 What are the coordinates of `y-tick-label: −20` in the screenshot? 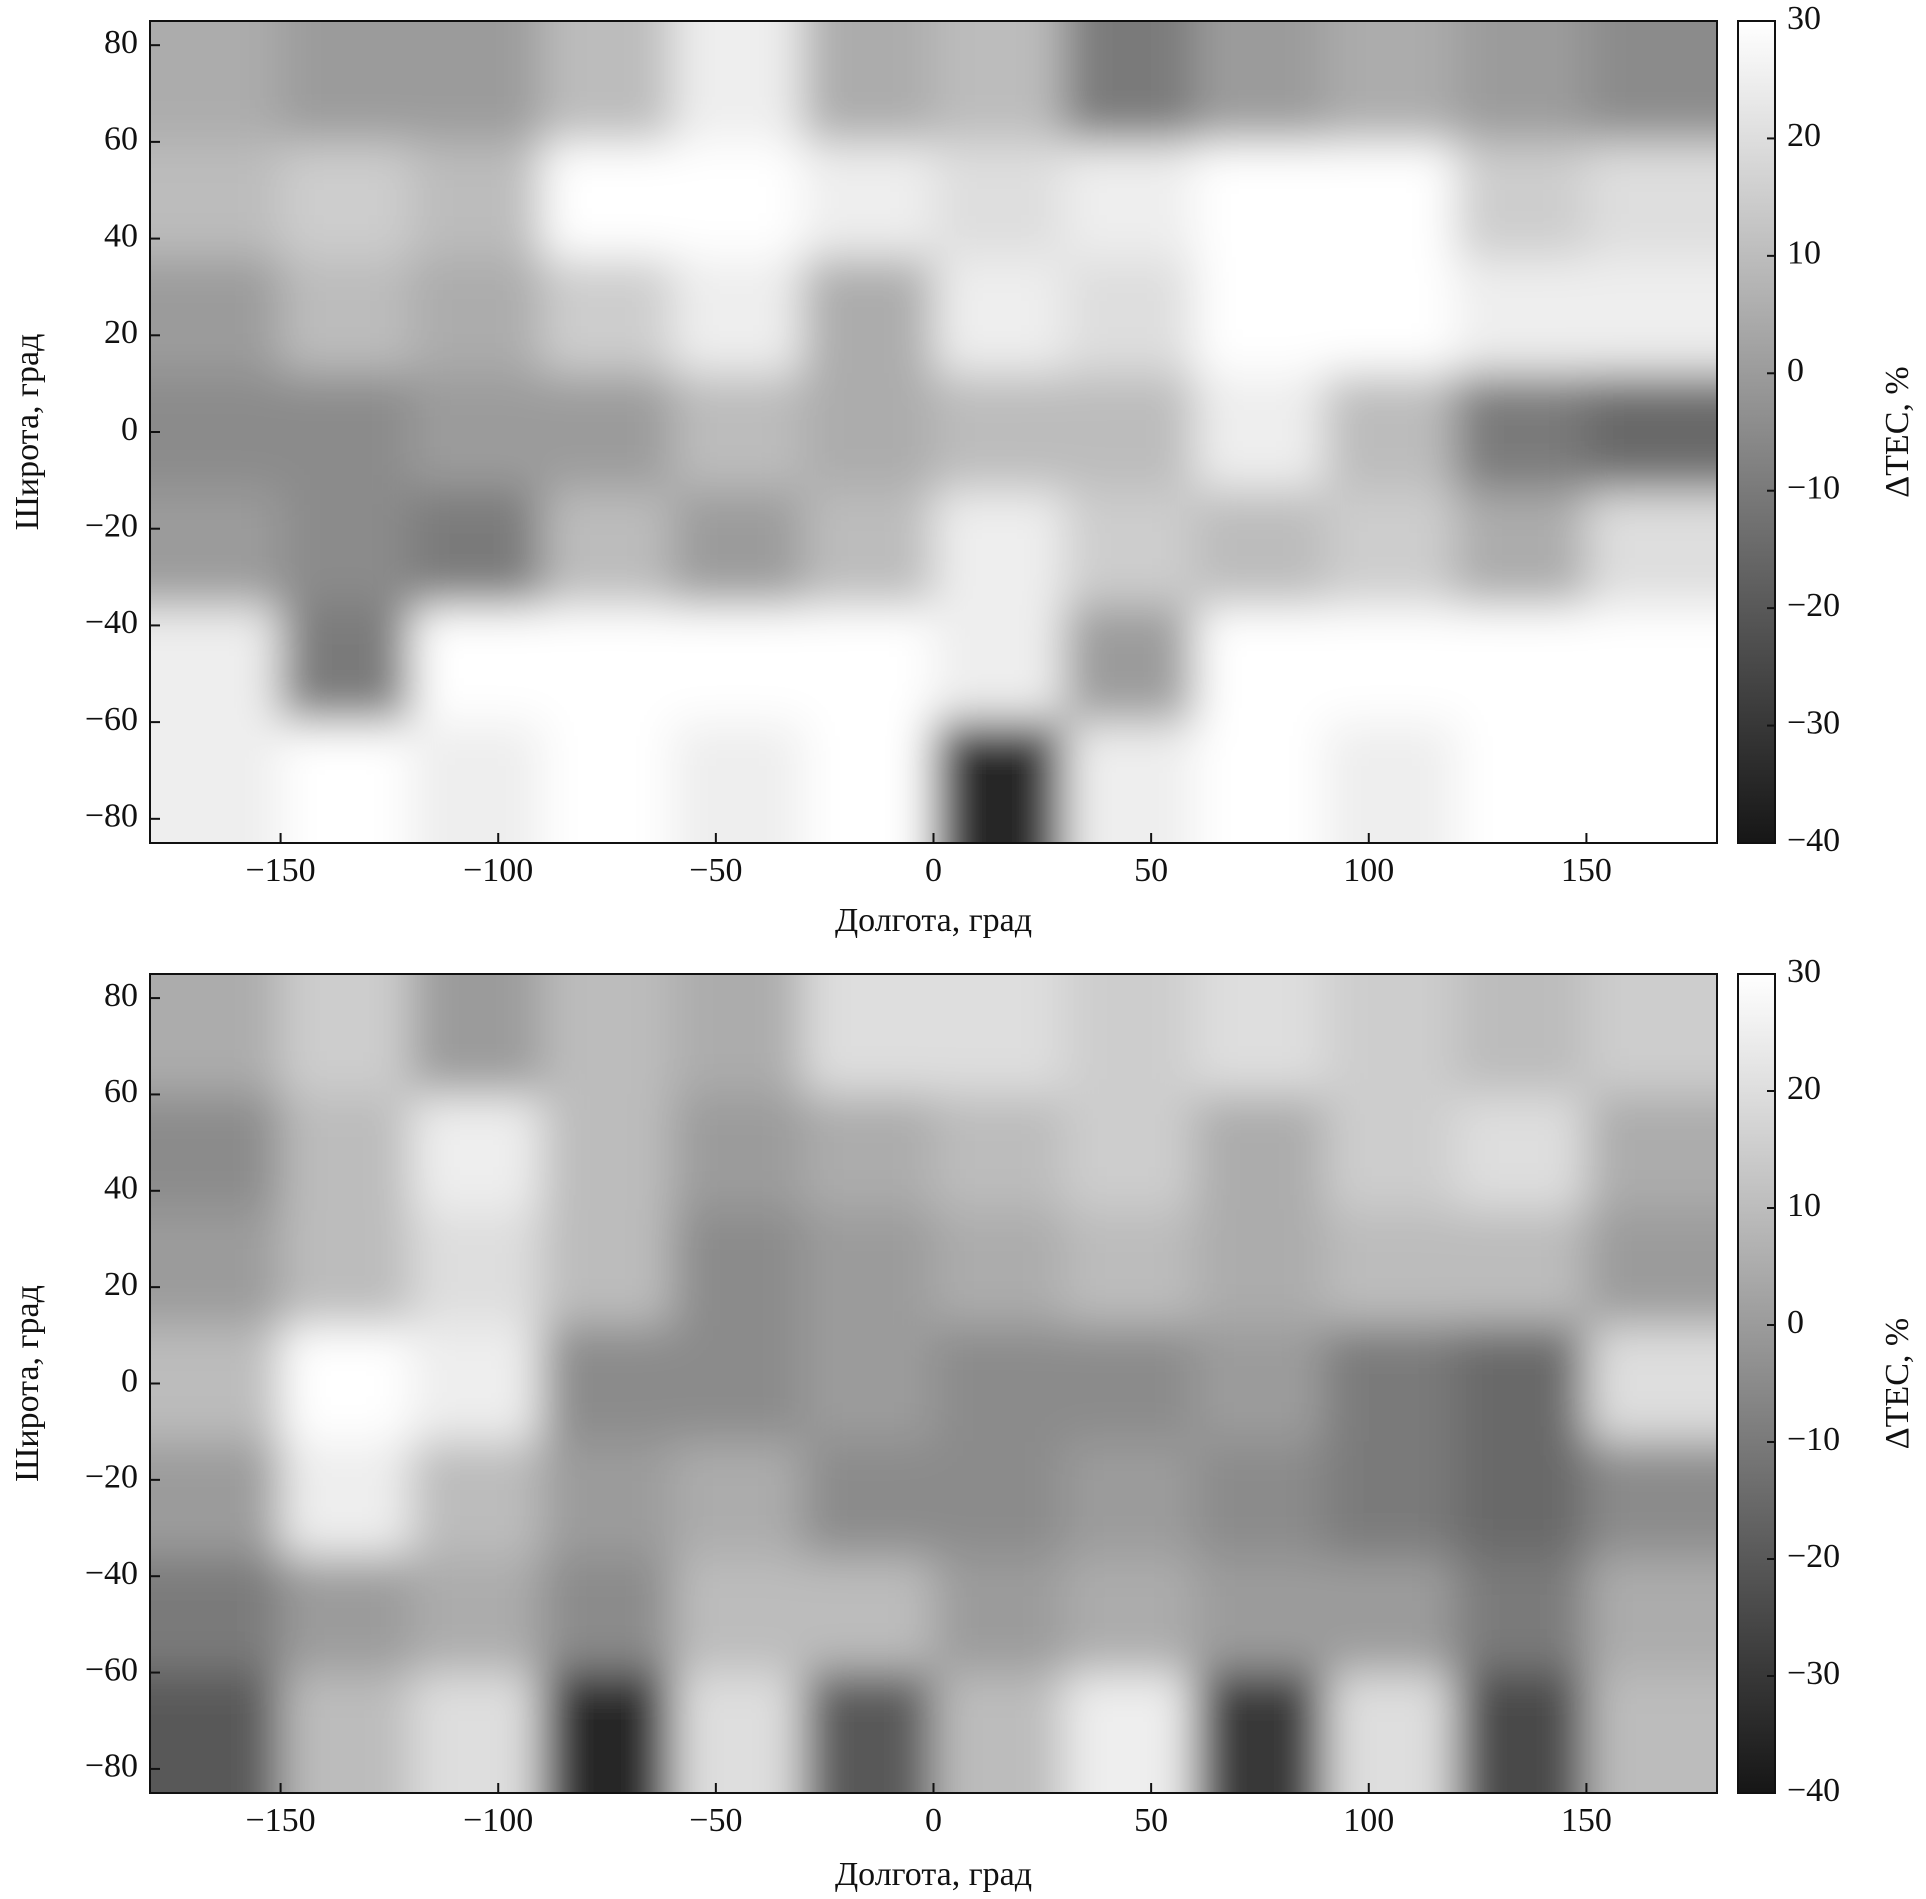 It's located at (111, 526).